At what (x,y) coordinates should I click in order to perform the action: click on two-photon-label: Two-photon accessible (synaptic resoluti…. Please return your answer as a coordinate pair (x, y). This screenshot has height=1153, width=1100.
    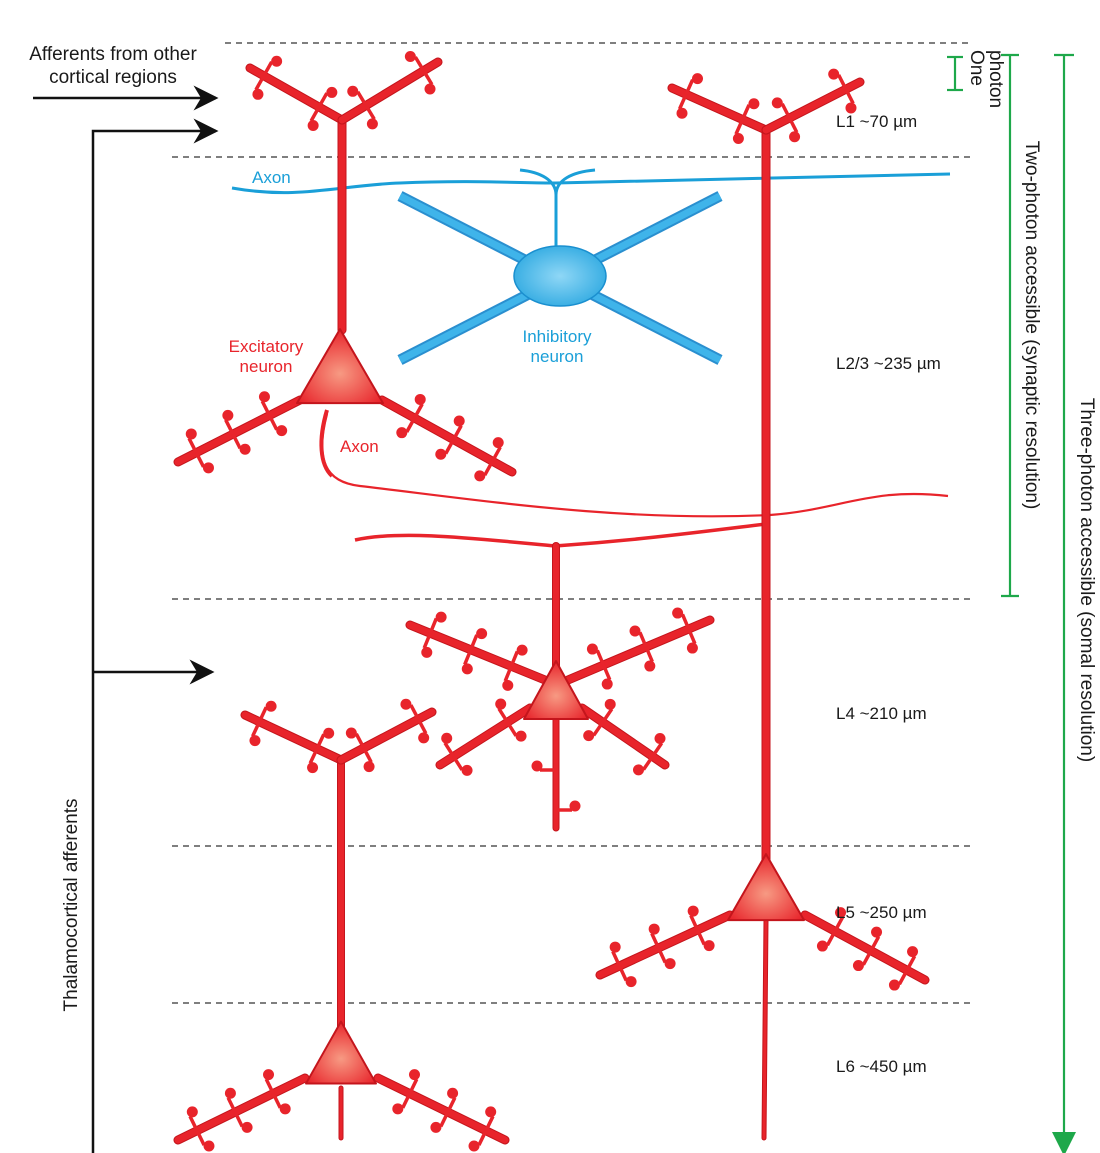
    Looking at the image, I should click on (1031, 325).